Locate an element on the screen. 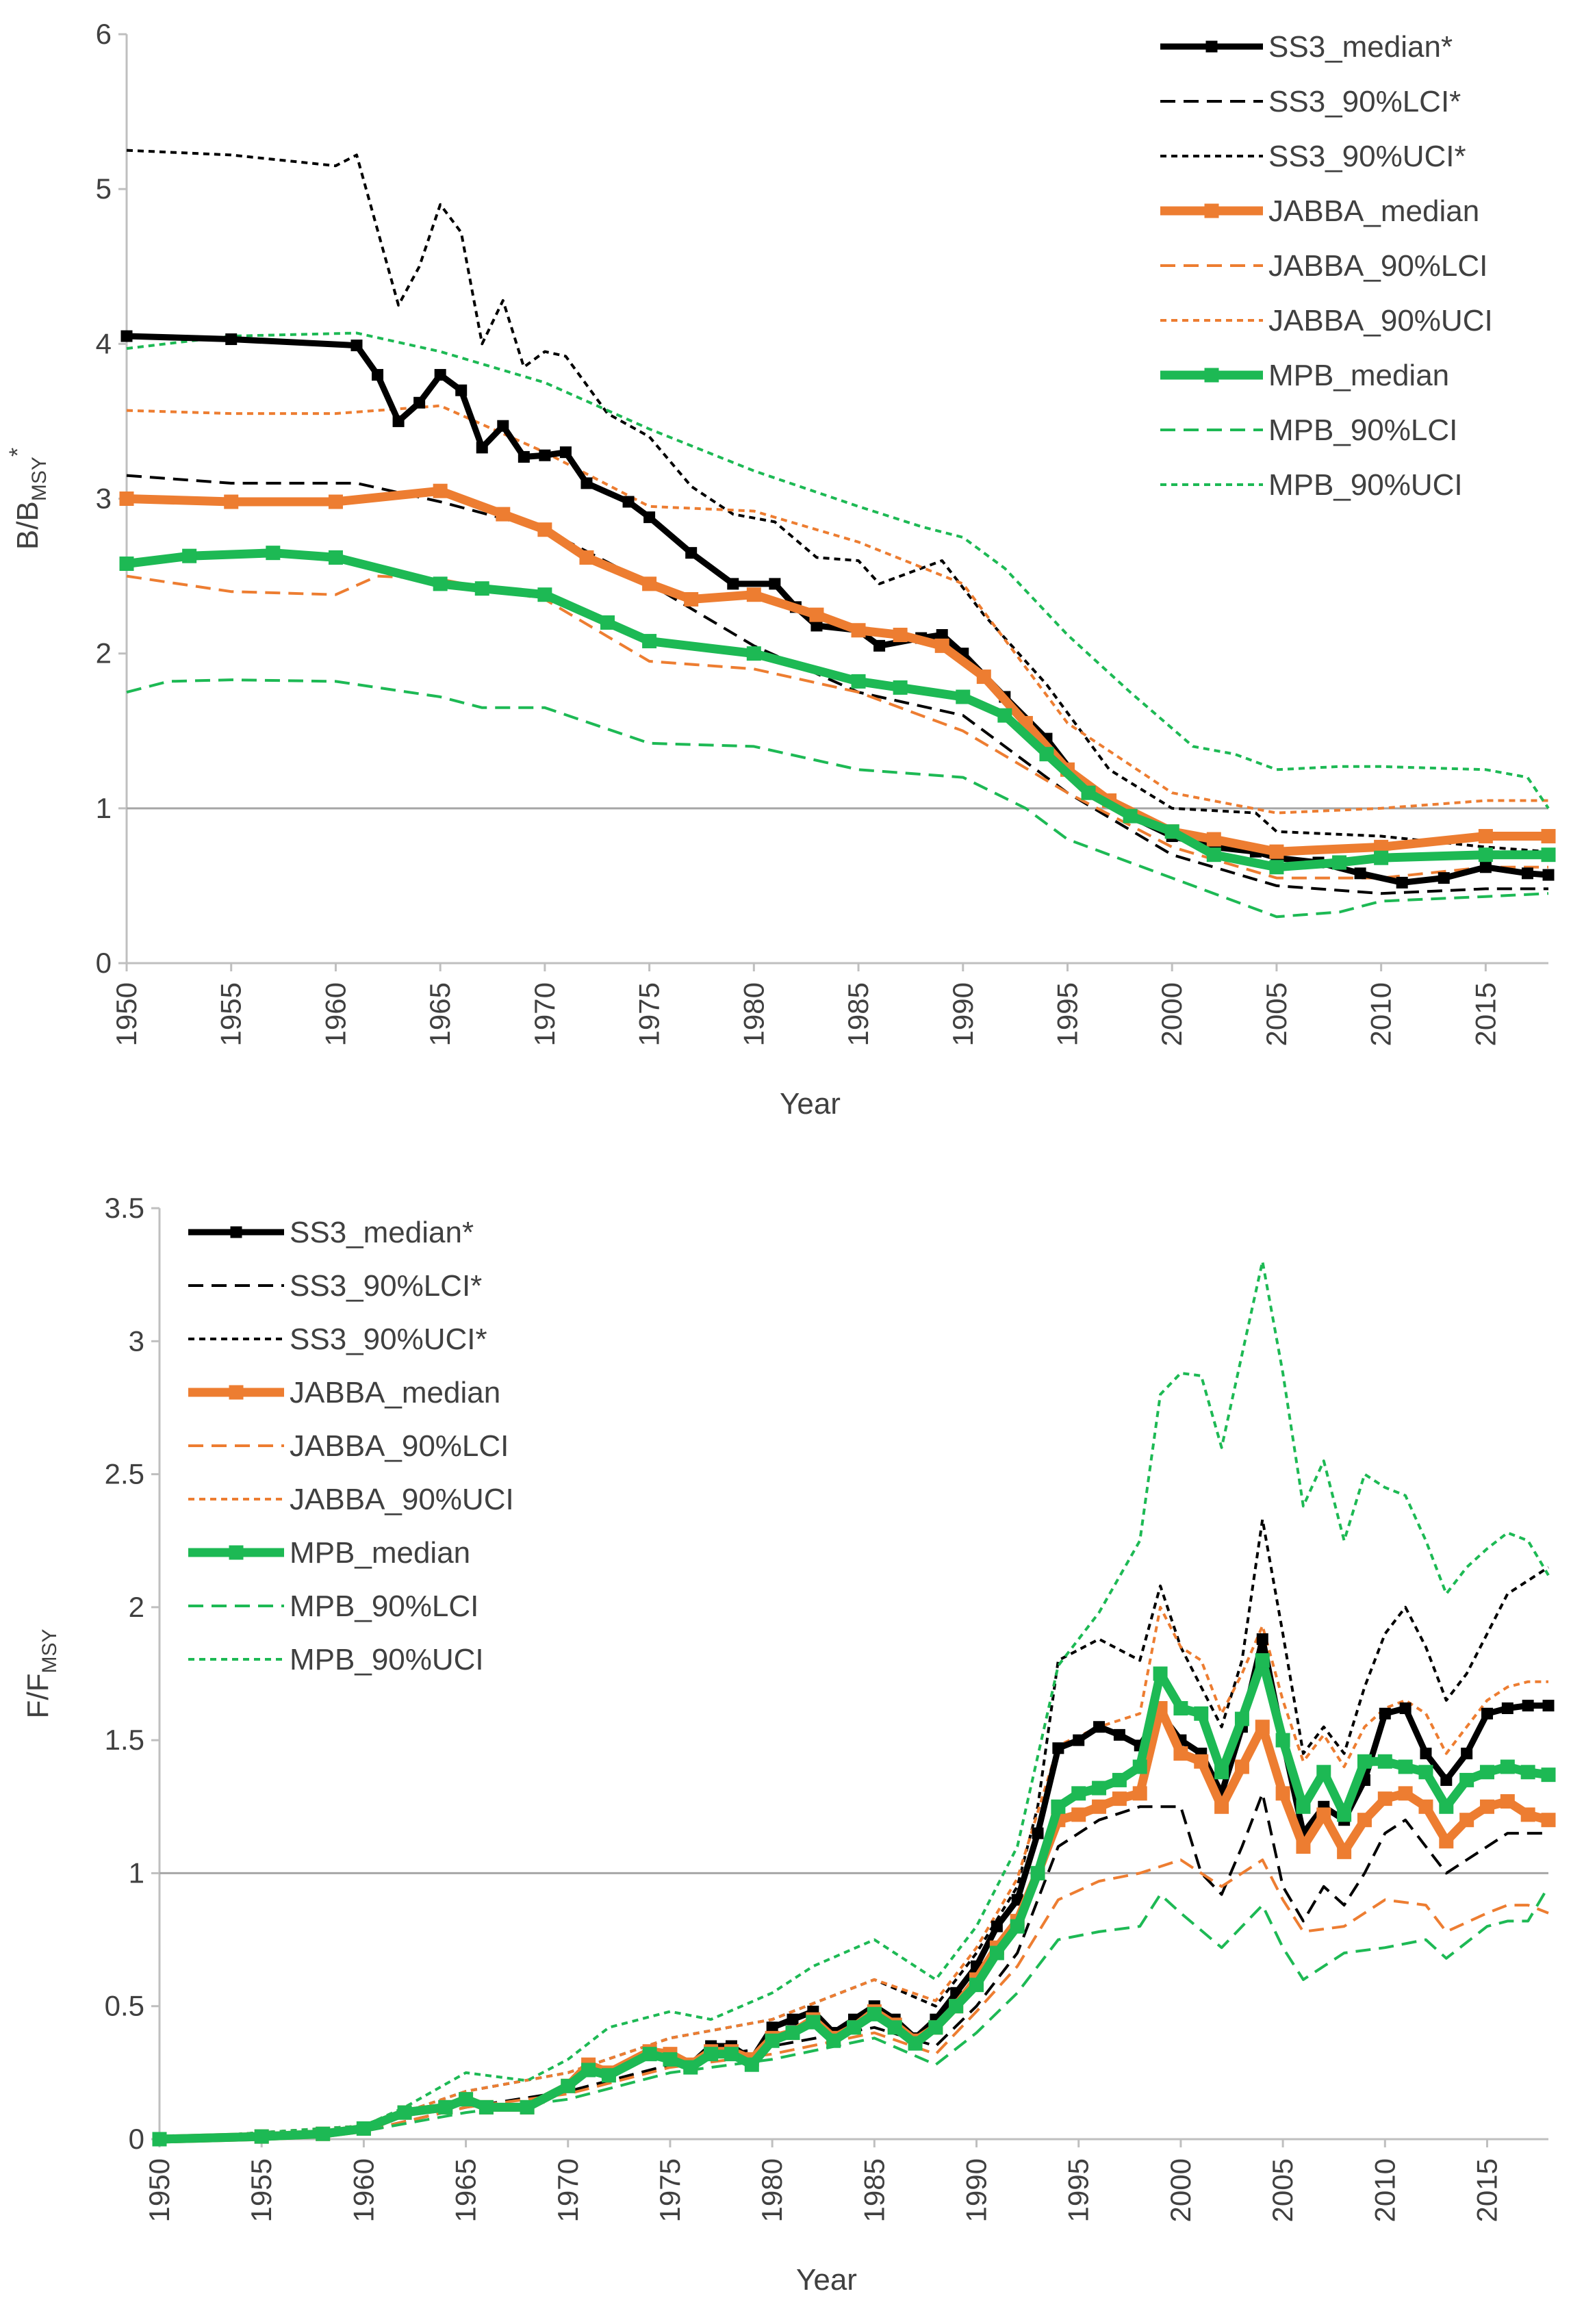 Image resolution: width=1571 pixels, height=2324 pixels. x-tick-label: 1970 is located at coordinates (568, 2190).